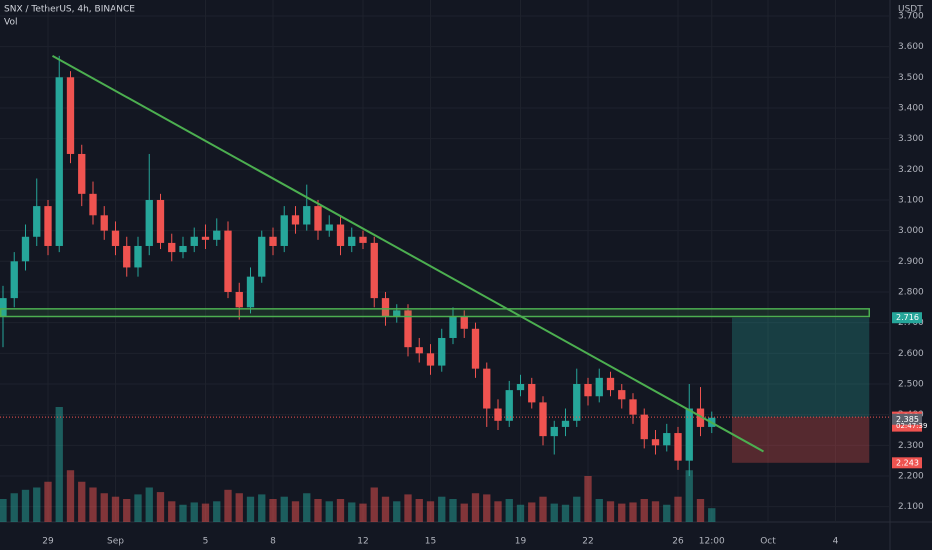 The height and width of the screenshot is (550, 932). What do you see at coordinates (273, 542) in the screenshot?
I see `x-tick-label: 8` at bounding box center [273, 542].